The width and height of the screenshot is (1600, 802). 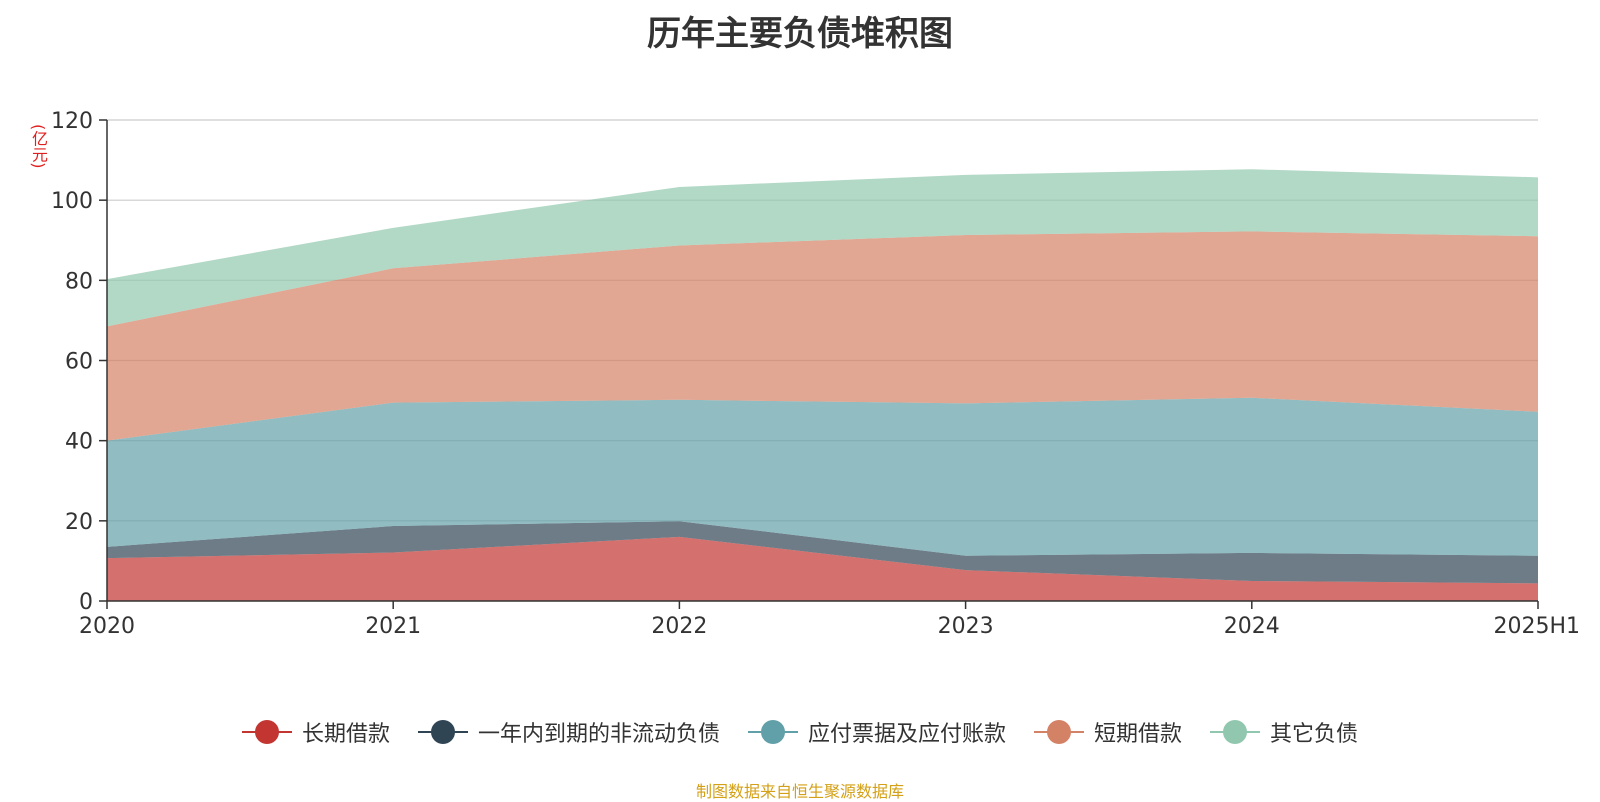 I want to click on y-axis-unit: (亿元), so click(x=38, y=146).